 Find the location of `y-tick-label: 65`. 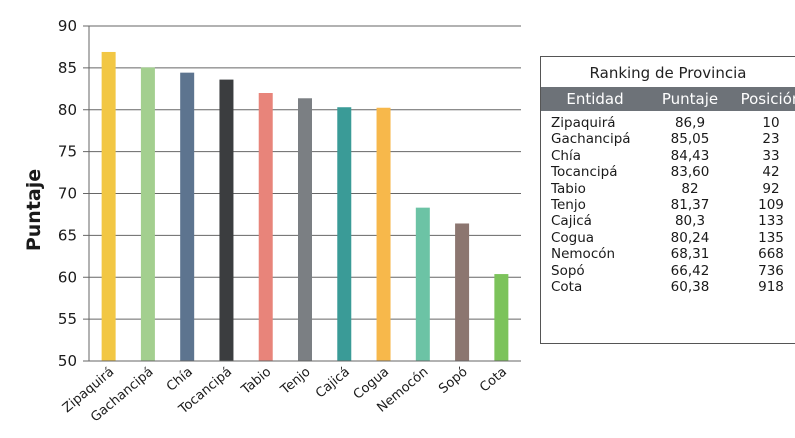

y-tick-label: 65 is located at coordinates (67, 235).